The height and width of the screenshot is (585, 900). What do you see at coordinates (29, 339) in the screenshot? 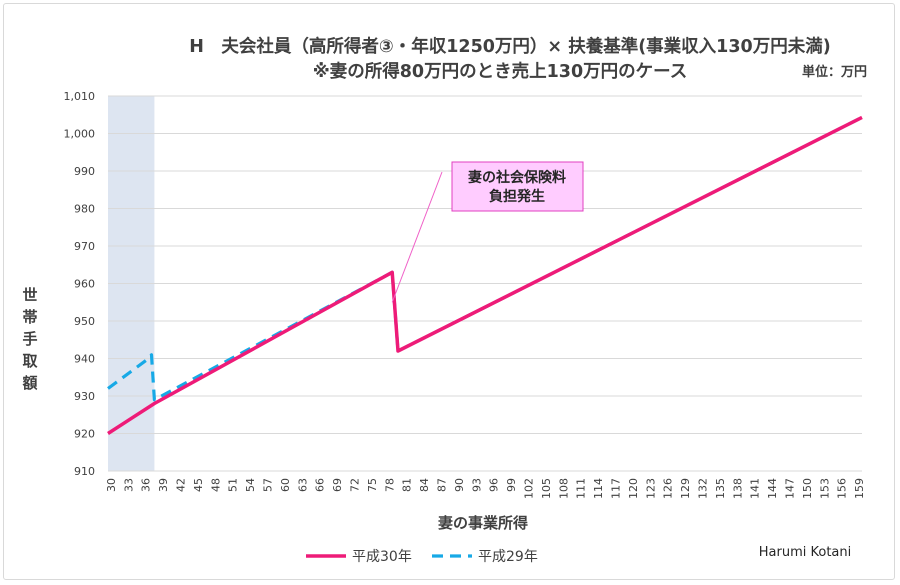
I see `y-axis-title: 世帯手取額` at bounding box center [29, 339].